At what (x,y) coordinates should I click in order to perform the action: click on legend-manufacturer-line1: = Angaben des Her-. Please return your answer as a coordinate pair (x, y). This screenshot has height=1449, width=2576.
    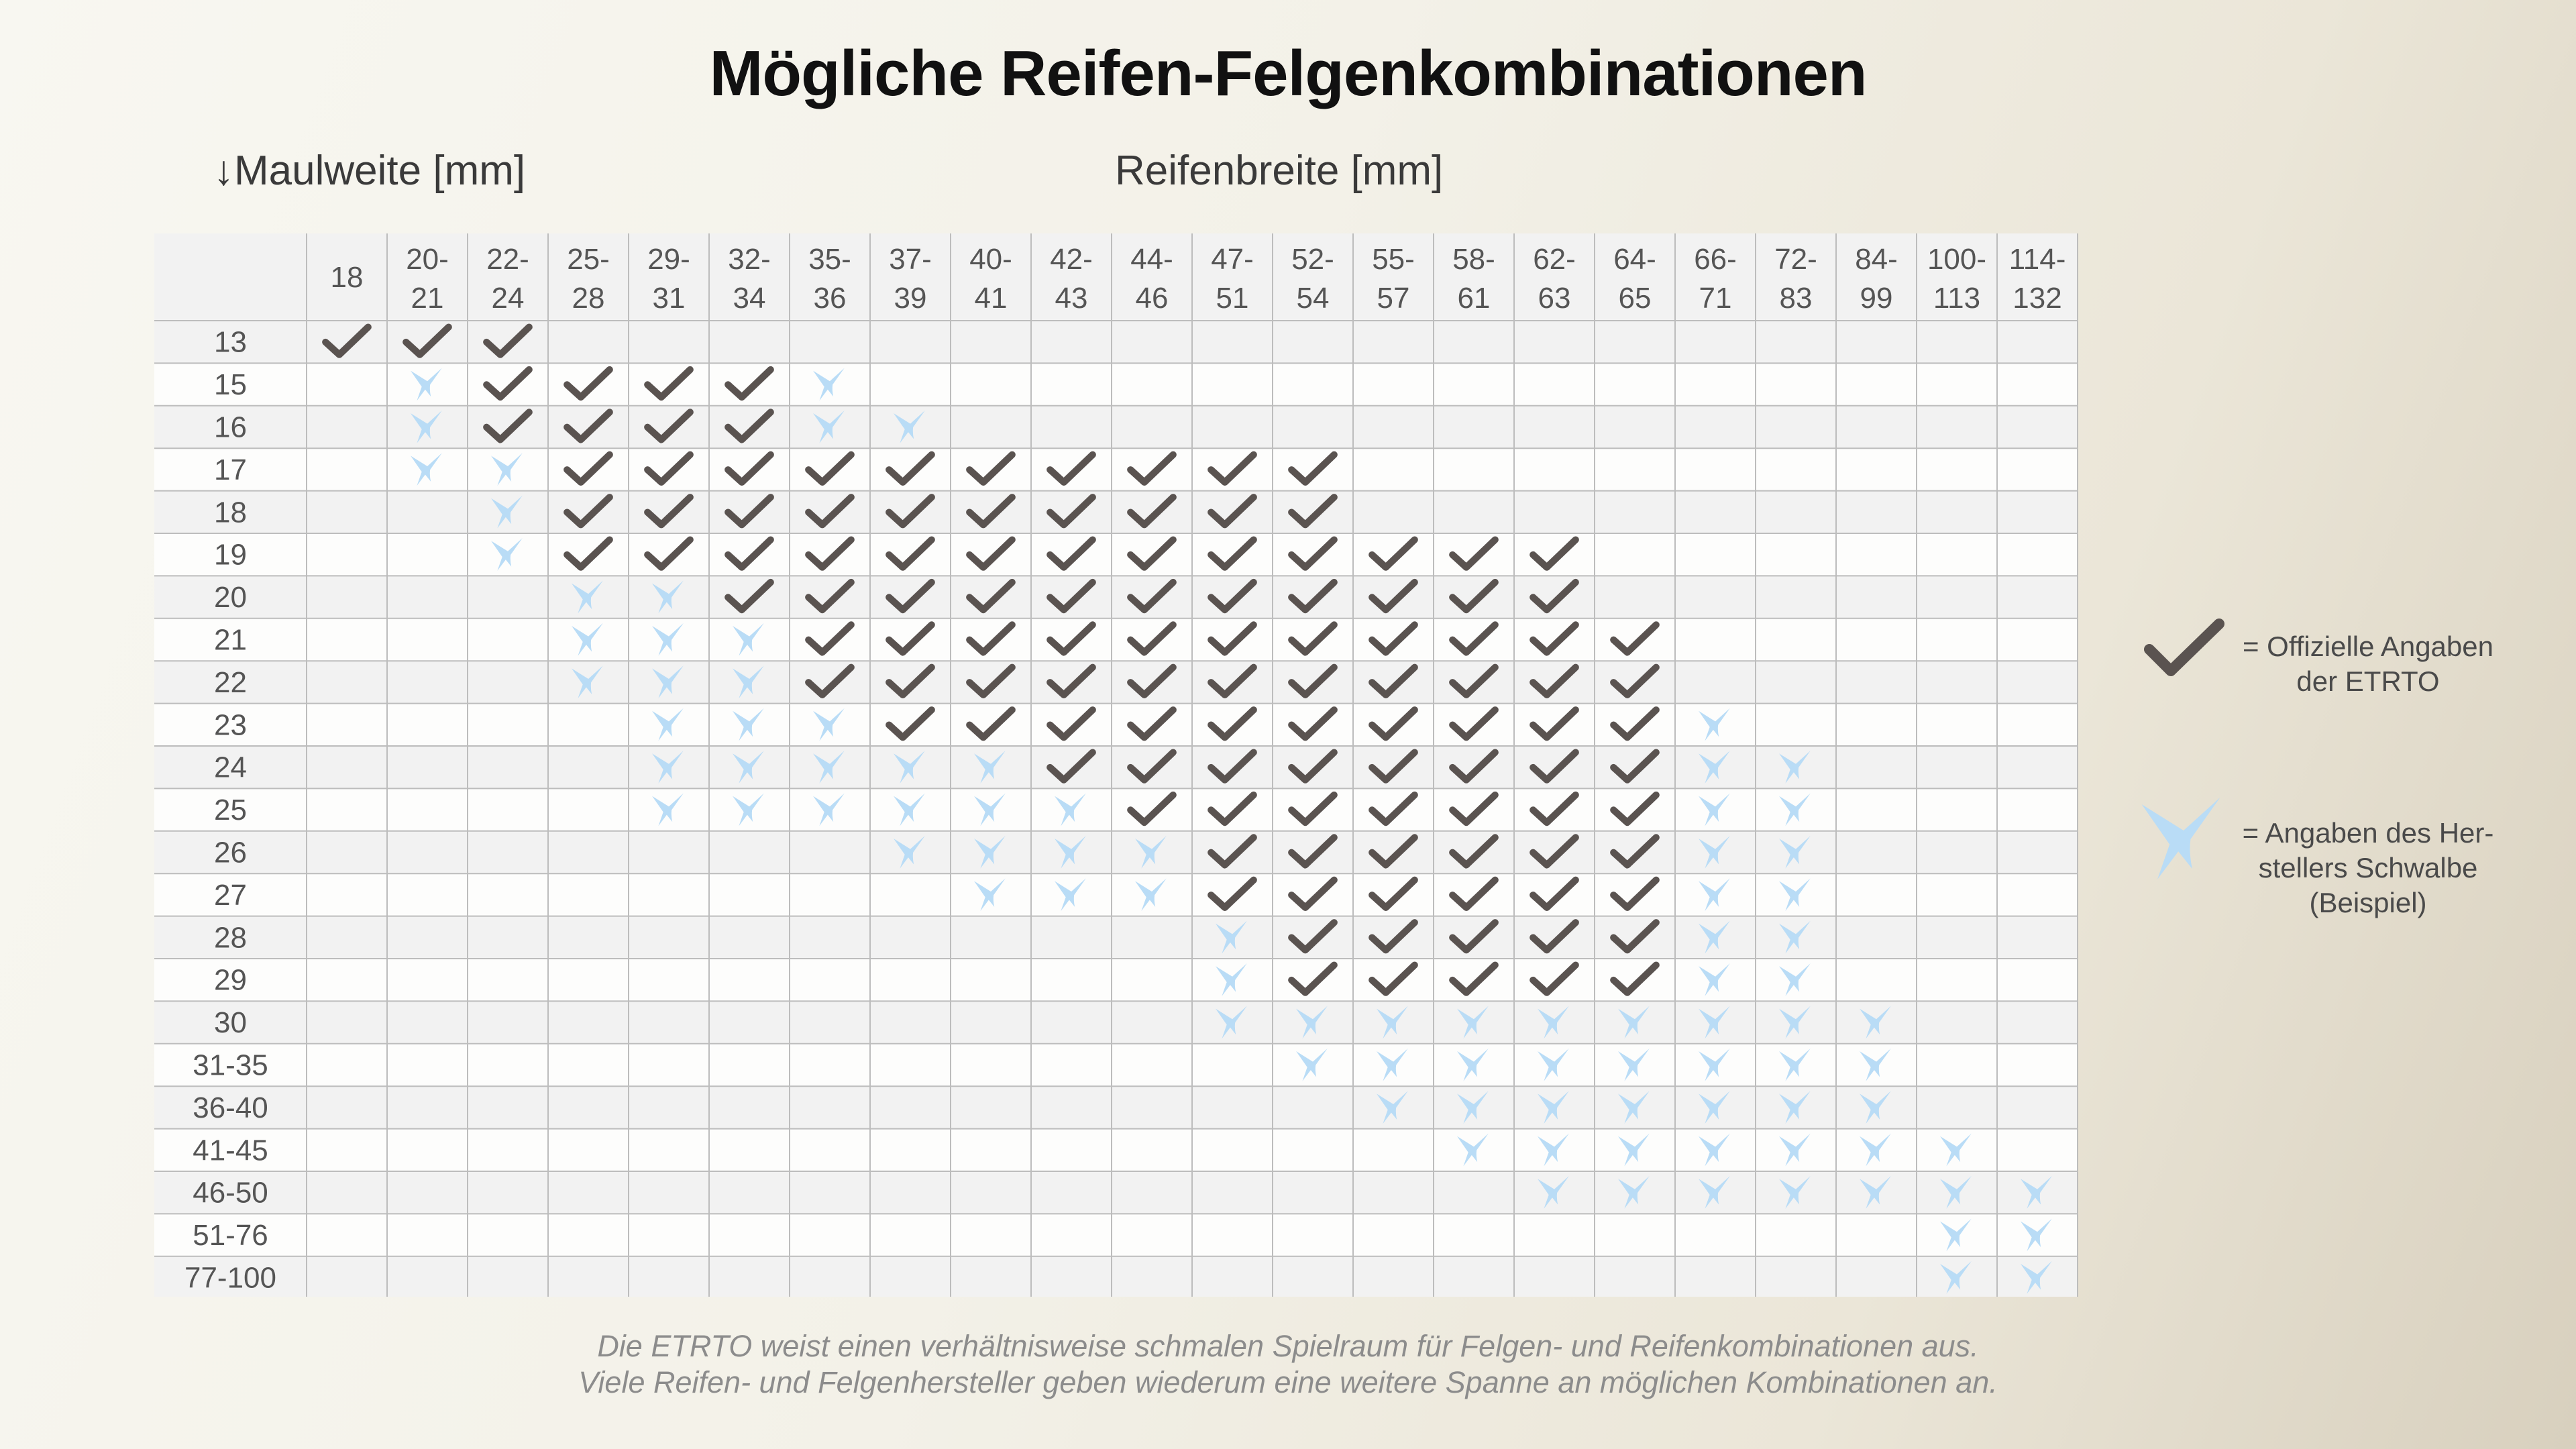
    Looking at the image, I should click on (2368, 833).